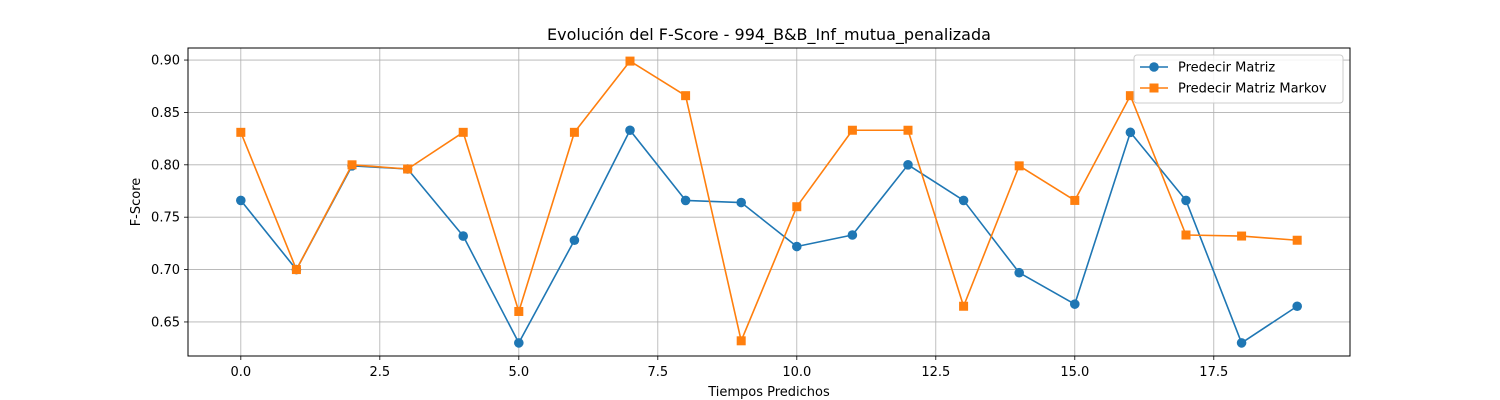  What do you see at coordinates (169, 192) in the screenshot?
I see `y-axis: 0.65 0.70 0.75 0.80 0.85 0.90` at bounding box center [169, 192].